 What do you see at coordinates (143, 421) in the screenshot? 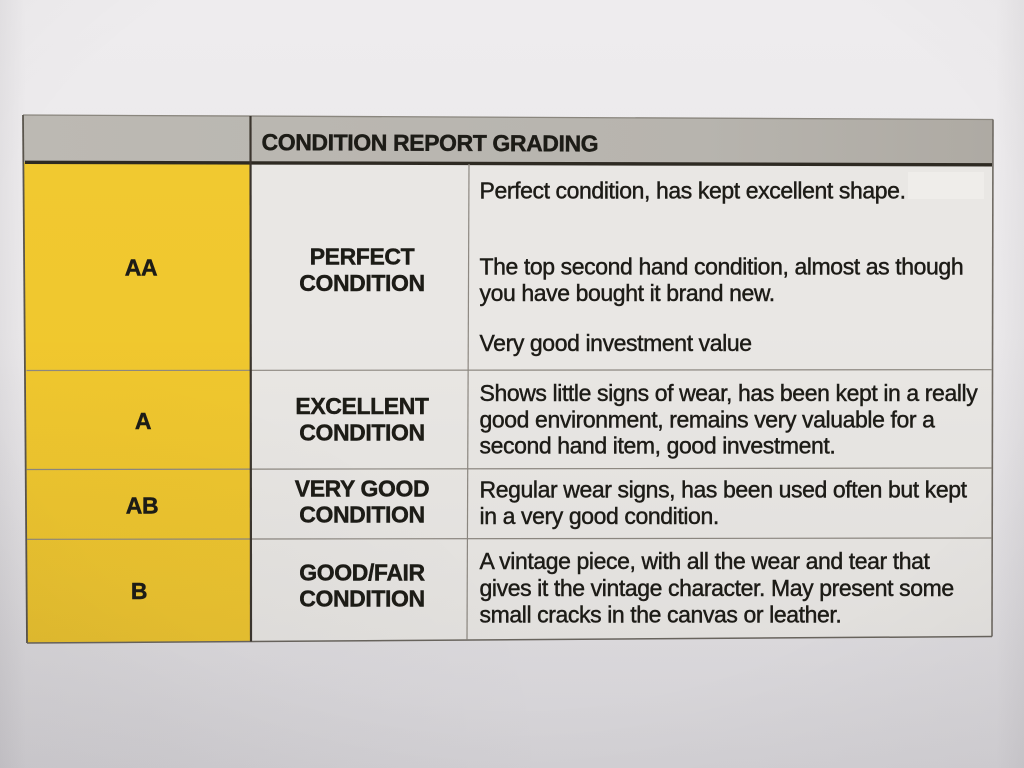
I see `svg-text: A` at bounding box center [143, 421].